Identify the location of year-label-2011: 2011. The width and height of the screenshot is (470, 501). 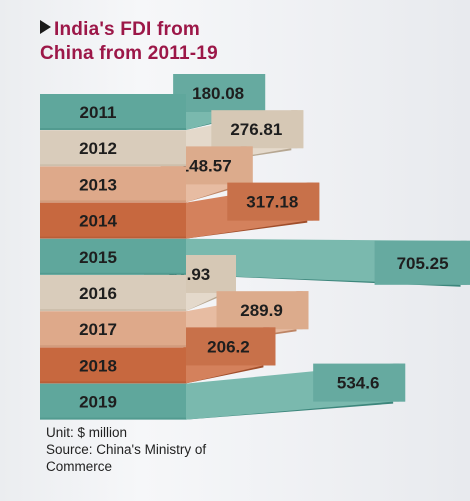
(98, 112).